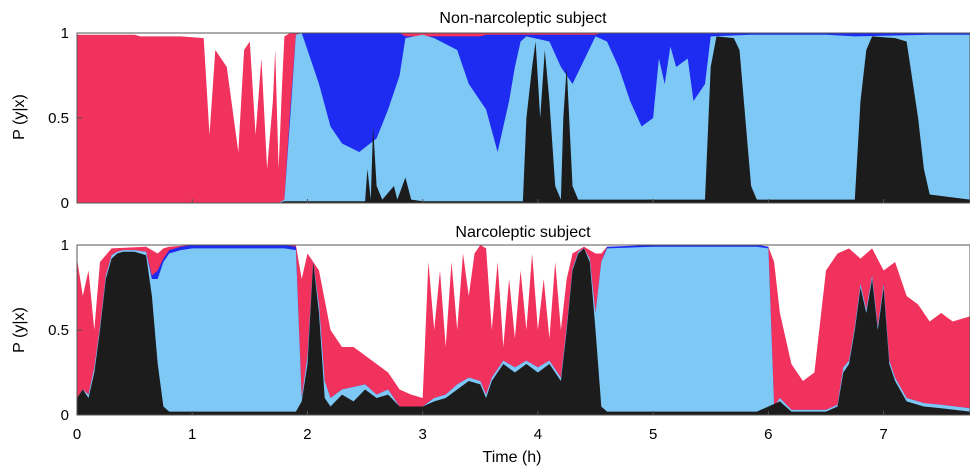 Image resolution: width=970 pixels, height=473 pixels. What do you see at coordinates (653, 434) in the screenshot?
I see `x-tick-label: 5` at bounding box center [653, 434].